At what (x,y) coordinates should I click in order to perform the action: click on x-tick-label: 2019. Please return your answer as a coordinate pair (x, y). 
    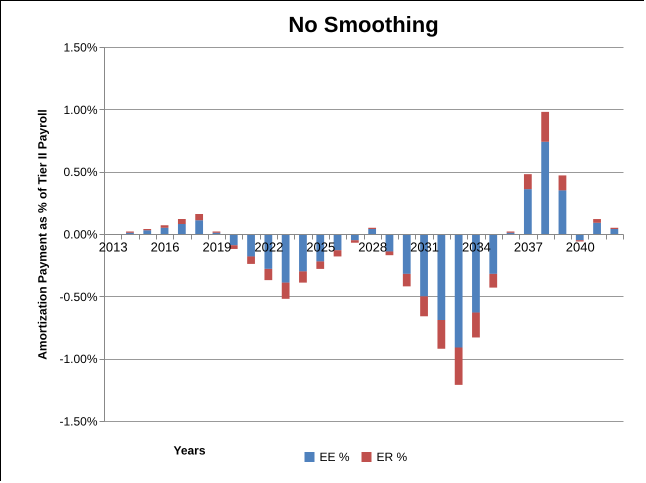
    Looking at the image, I should click on (217, 247).